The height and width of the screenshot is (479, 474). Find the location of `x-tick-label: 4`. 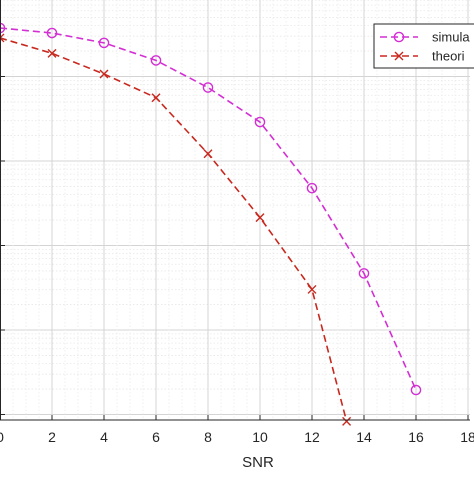

x-tick-label: 4 is located at coordinates (104, 437).